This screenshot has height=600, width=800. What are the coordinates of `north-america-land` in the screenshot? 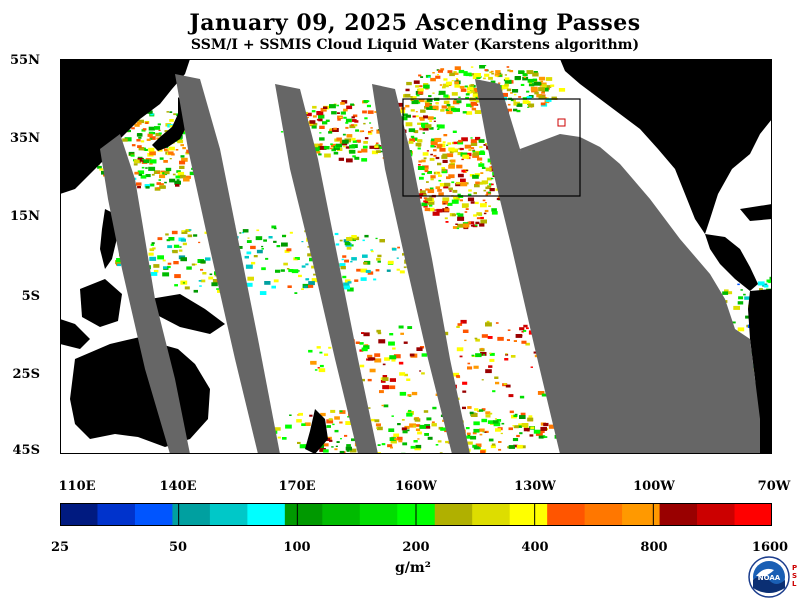 It's located at (666, 146).